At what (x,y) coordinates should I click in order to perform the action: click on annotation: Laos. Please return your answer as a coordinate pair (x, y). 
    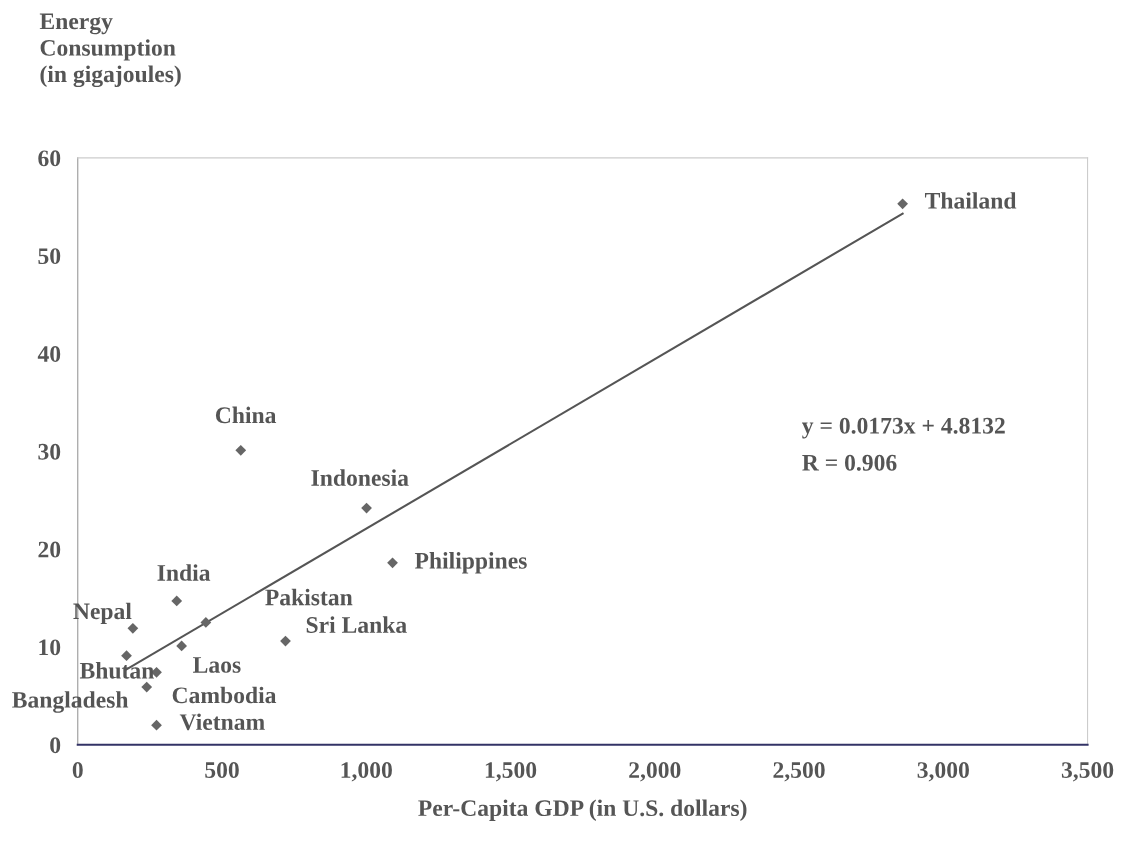
    Looking at the image, I should click on (217, 665).